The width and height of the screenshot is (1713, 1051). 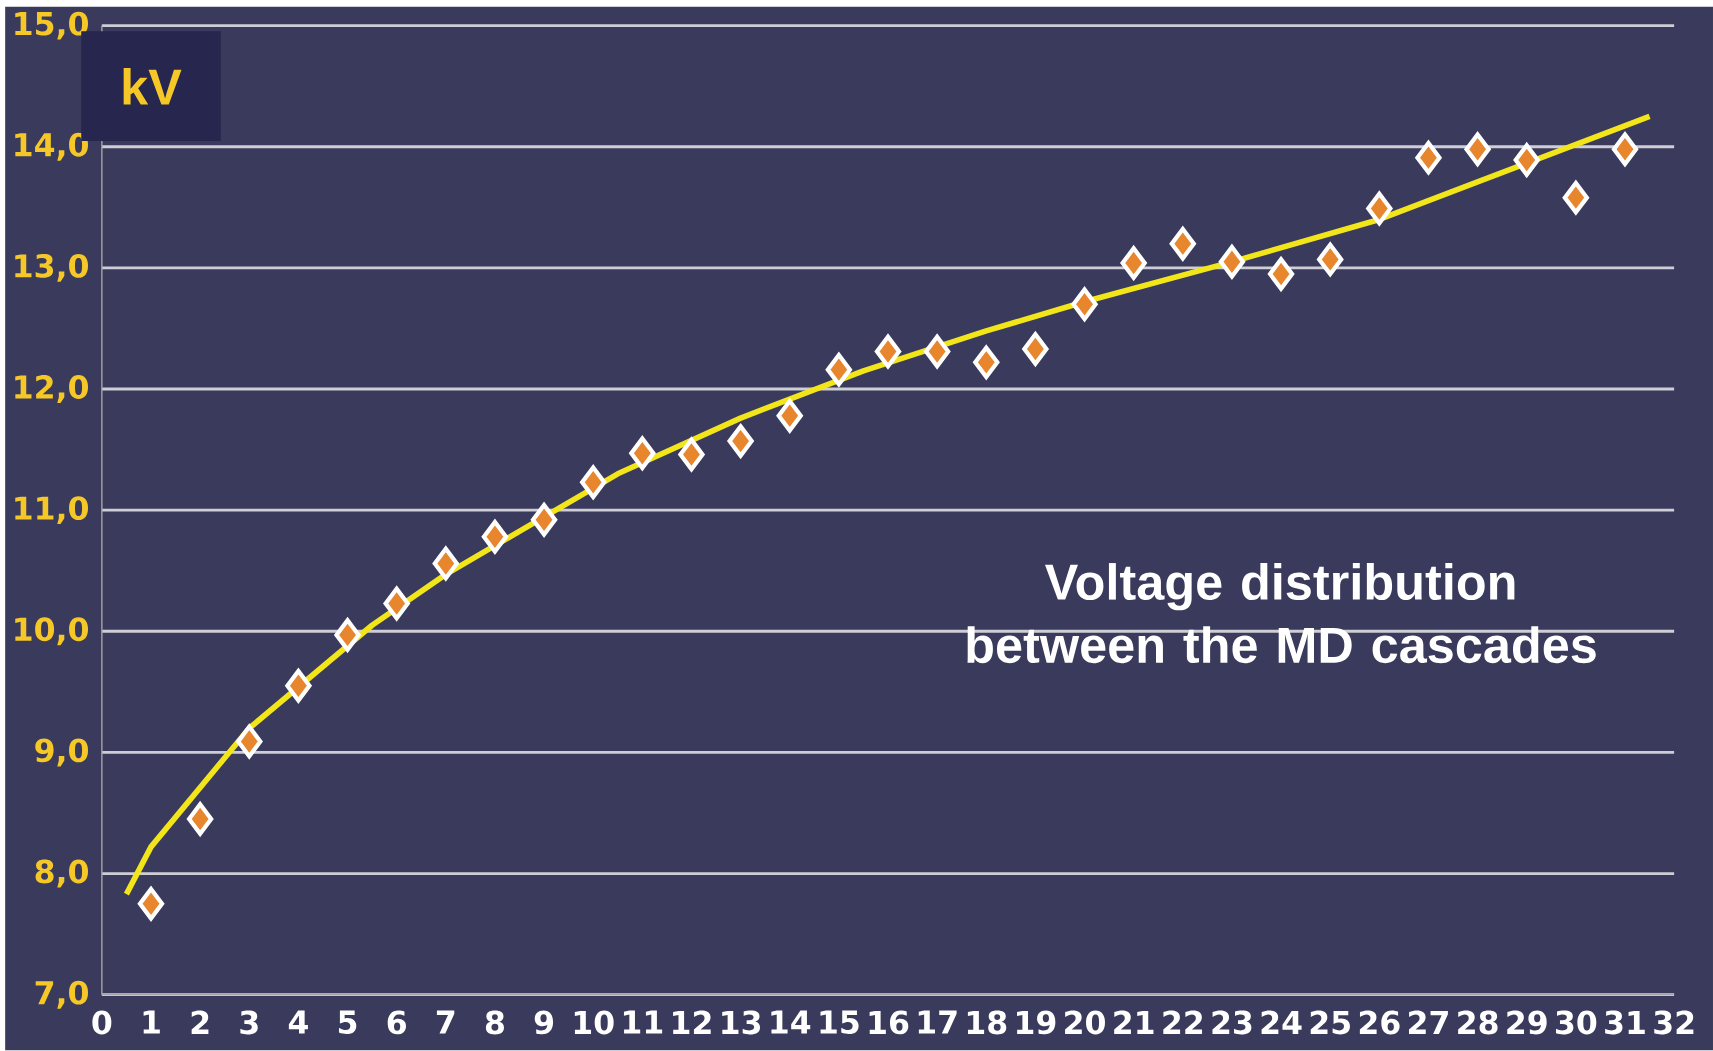 What do you see at coordinates (1281, 1022) in the screenshot?
I see `x-tick-label: 24` at bounding box center [1281, 1022].